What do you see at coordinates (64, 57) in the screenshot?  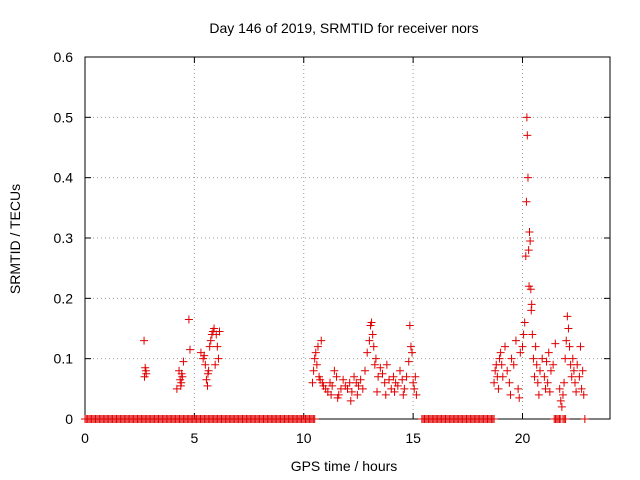 I see `y-tick-label: 0.6` at bounding box center [64, 57].